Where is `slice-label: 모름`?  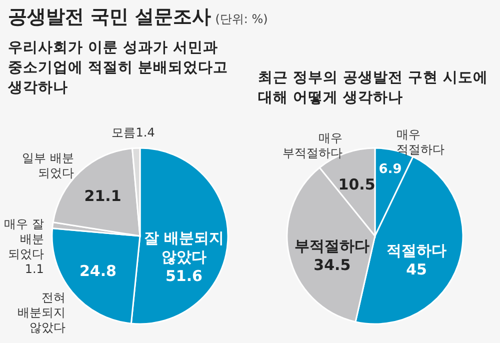 slice-label: 모름 is located at coordinates (124, 132).